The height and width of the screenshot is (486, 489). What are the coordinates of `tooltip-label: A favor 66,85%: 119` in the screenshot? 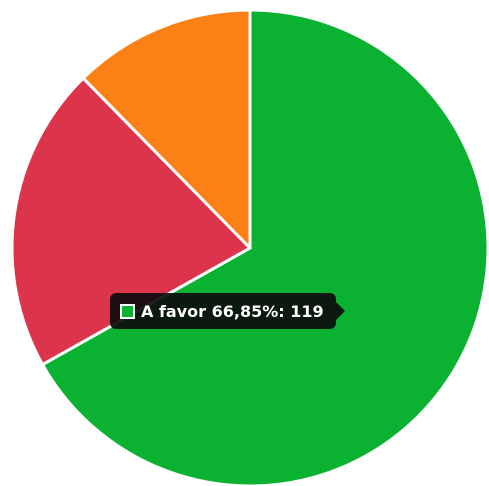 It's located at (232, 311).